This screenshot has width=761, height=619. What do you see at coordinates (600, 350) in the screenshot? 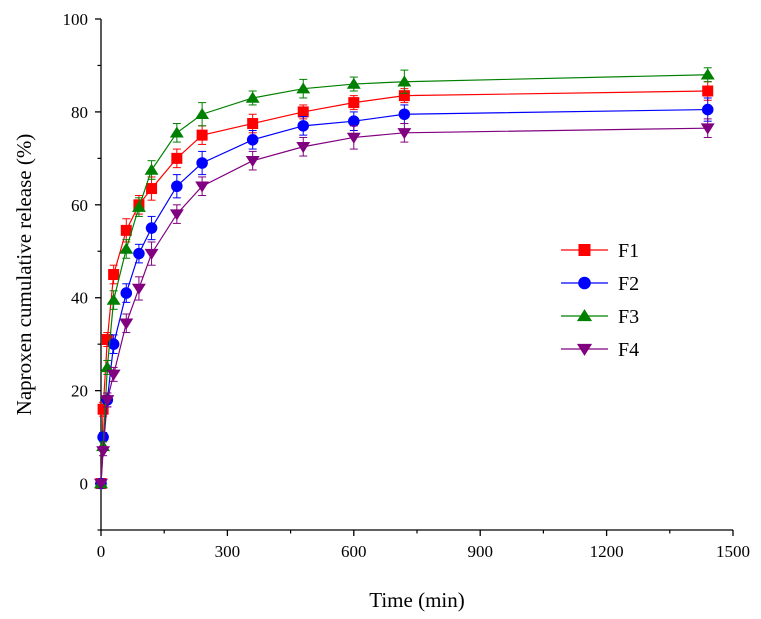
I see `legend-item-f4: F4` at bounding box center [600, 350].